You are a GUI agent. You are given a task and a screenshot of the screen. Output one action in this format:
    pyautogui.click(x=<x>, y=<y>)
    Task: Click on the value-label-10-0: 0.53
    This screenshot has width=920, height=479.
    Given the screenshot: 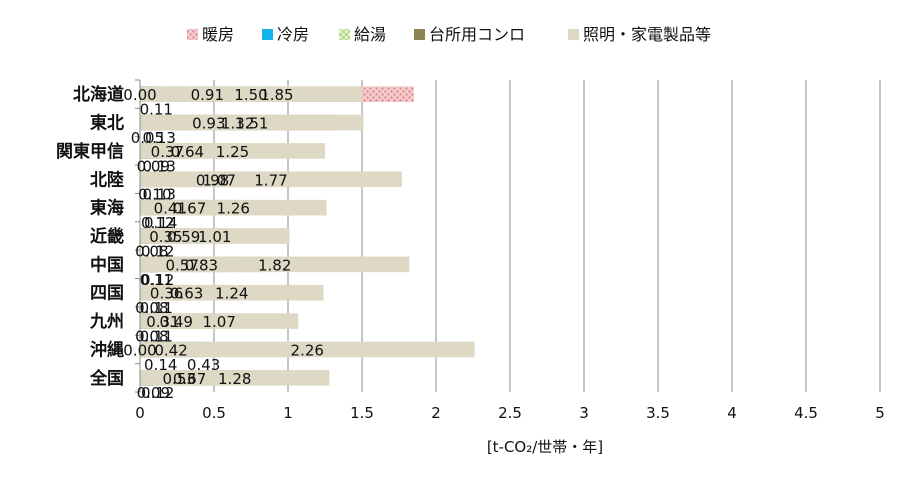 What is the action you would take?
    pyautogui.click(x=179, y=379)
    